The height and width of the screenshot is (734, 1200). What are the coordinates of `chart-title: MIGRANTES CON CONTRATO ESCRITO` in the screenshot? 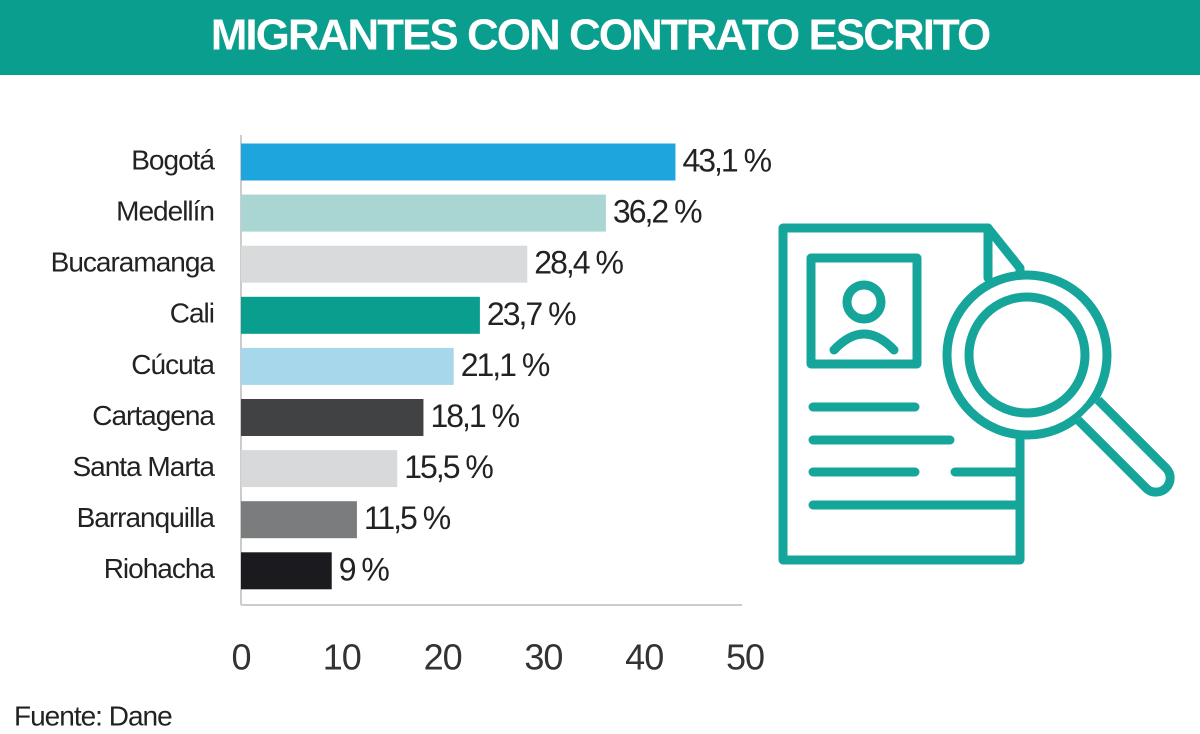 It's located at (600, 35).